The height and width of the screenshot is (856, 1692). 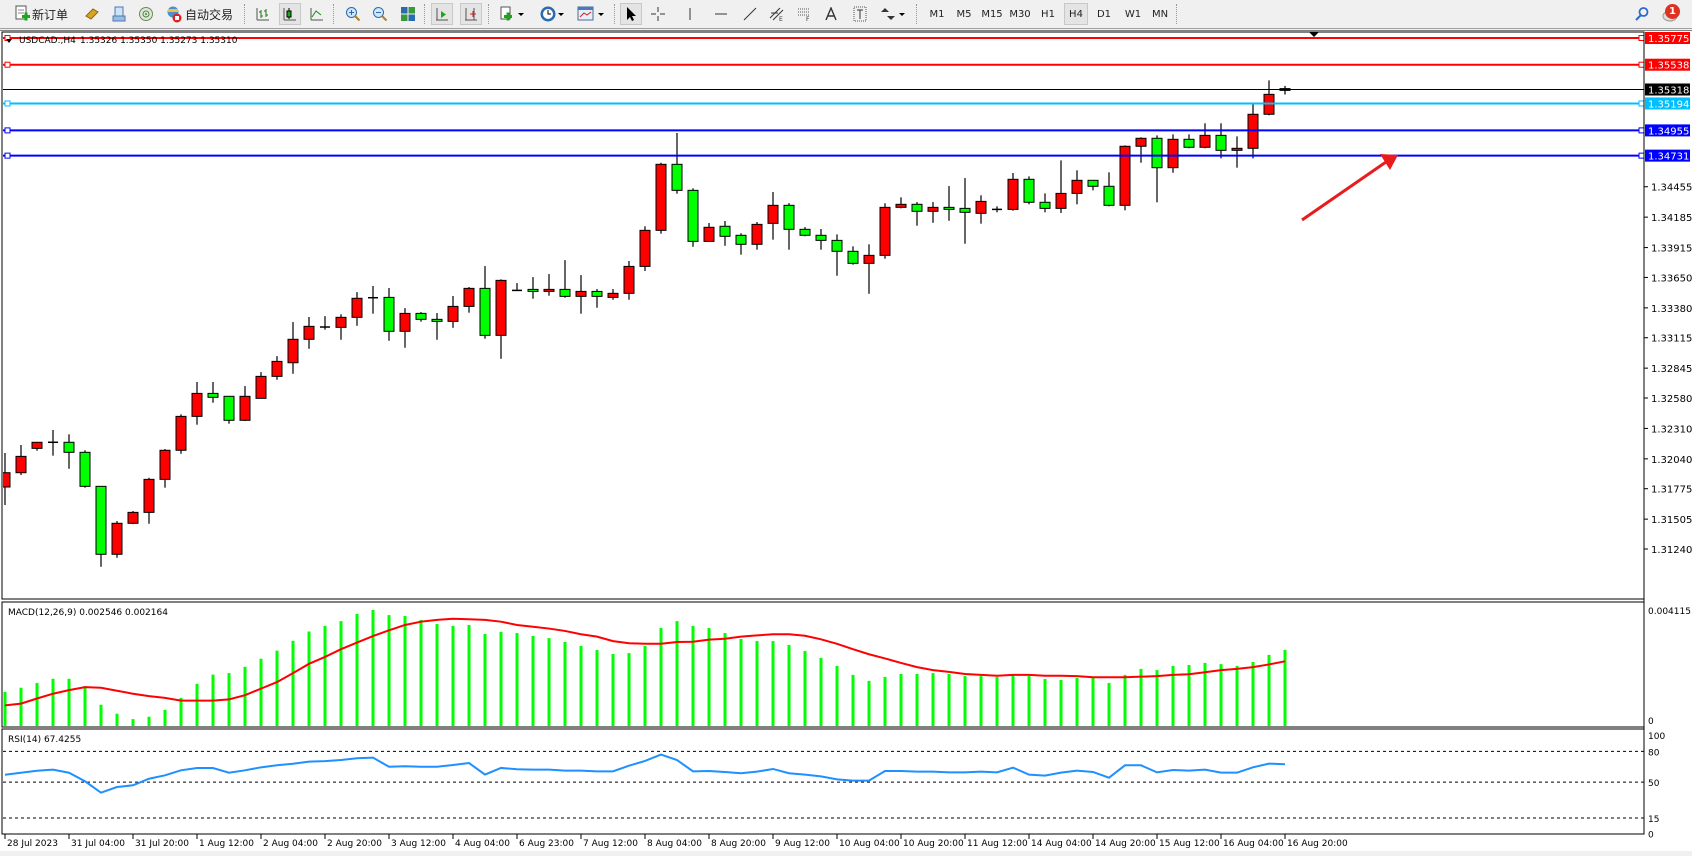 What do you see at coordinates (860, 14) in the screenshot?
I see `text-label-tool` at bounding box center [860, 14].